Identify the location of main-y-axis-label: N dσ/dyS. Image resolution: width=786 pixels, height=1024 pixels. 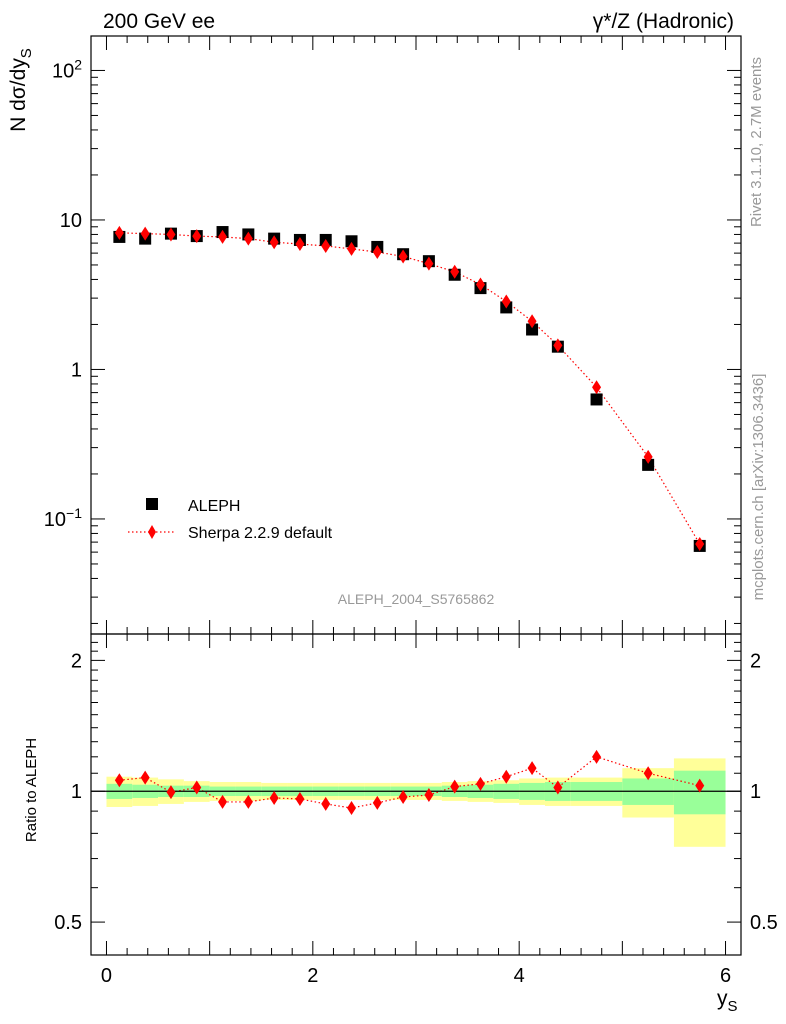
(21, 90).